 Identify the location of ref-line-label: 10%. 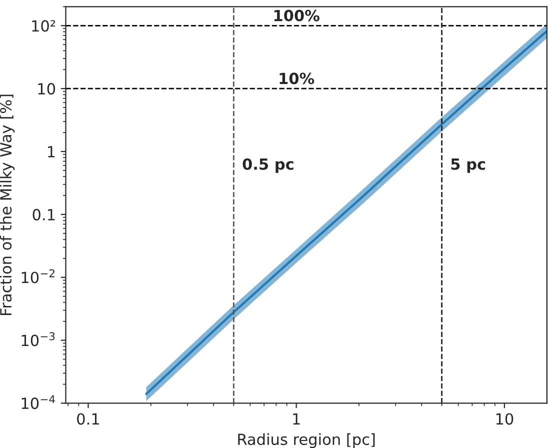
(297, 78).